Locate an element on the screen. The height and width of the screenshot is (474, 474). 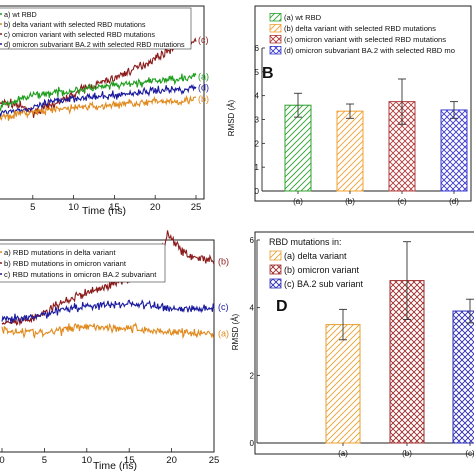
panel-c-legend-box is located at coordinates (83, 263).